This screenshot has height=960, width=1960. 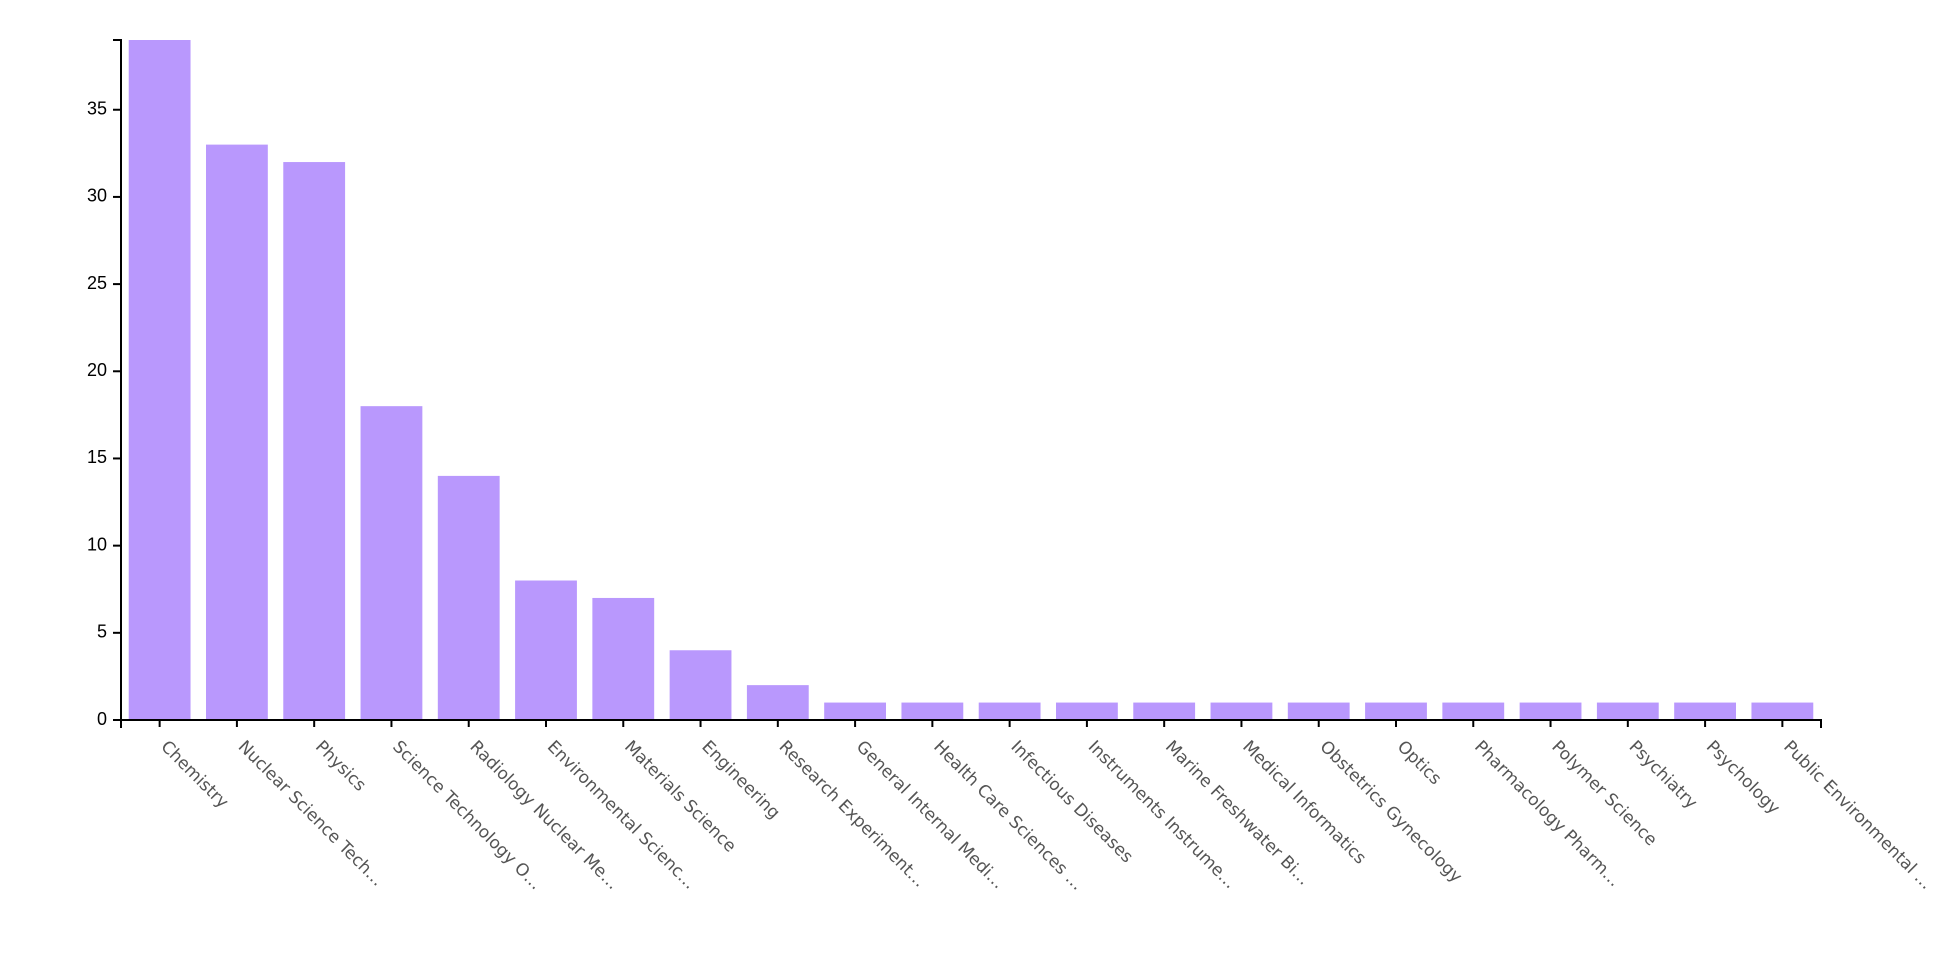 I want to click on y-tick-label: 0, so click(x=102, y=719).